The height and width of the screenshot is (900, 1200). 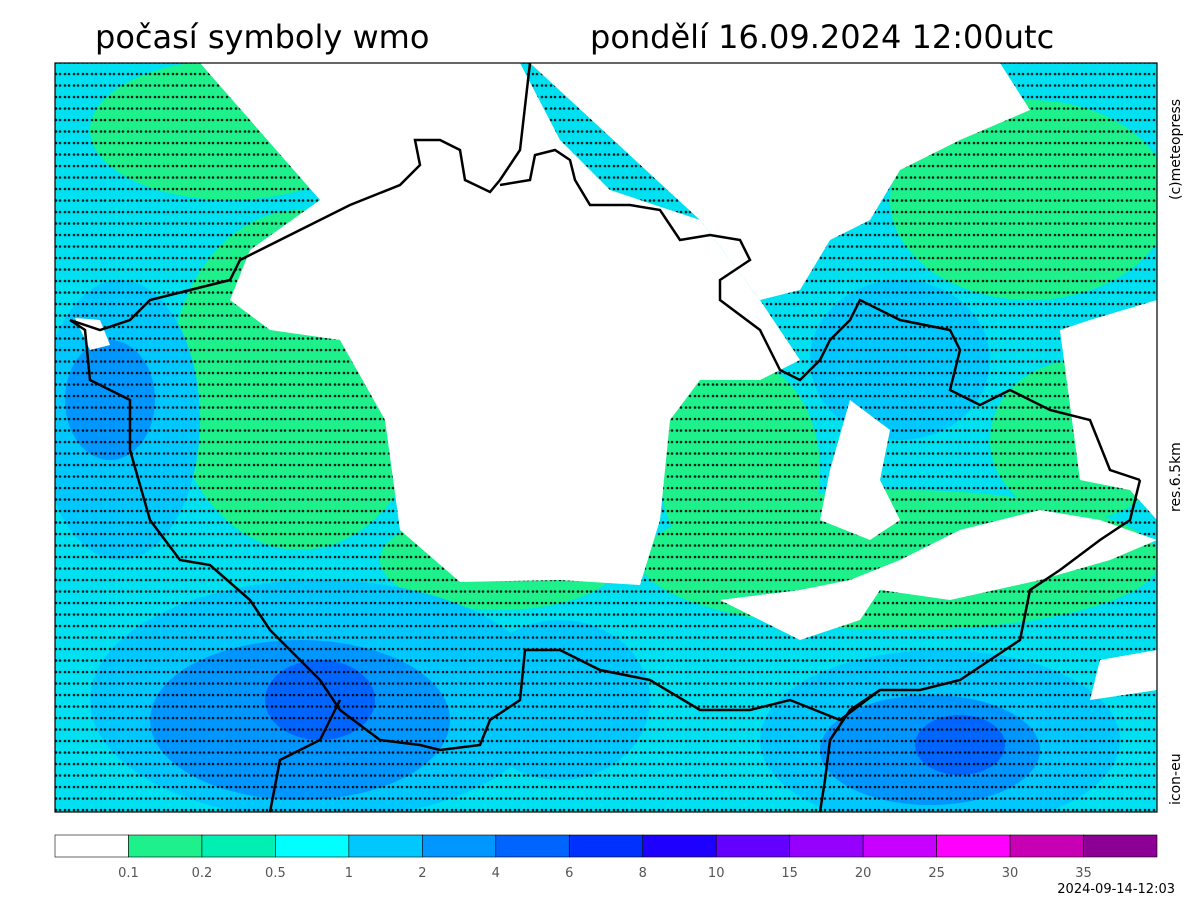 I want to click on colorbar-tick-label: 20, so click(x=863, y=873).